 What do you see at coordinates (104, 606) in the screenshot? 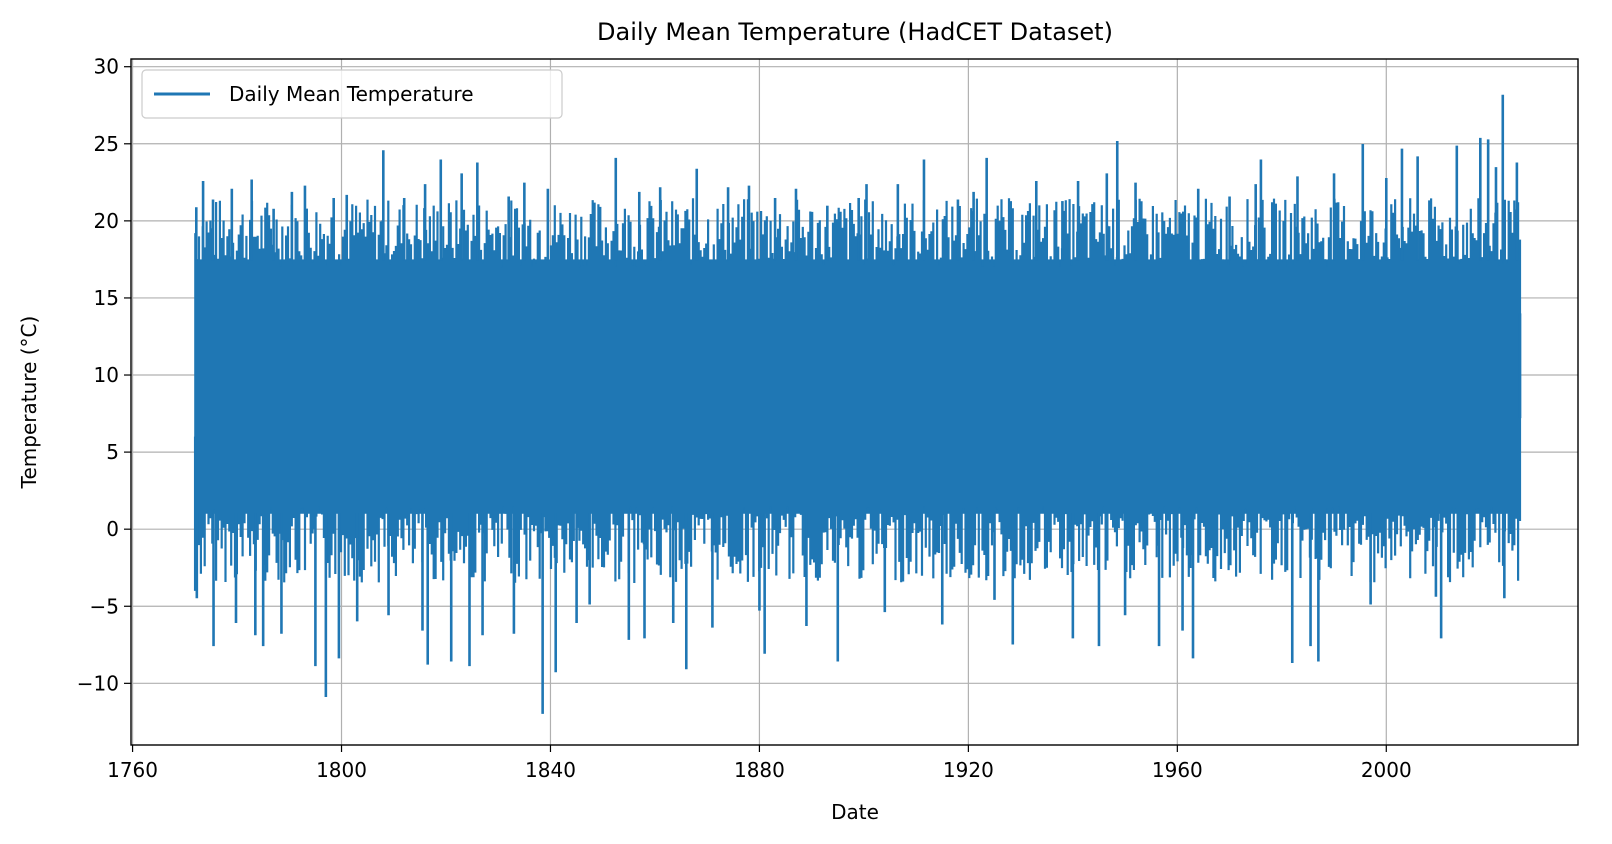
I see `y-tick-label: −5` at bounding box center [104, 606].